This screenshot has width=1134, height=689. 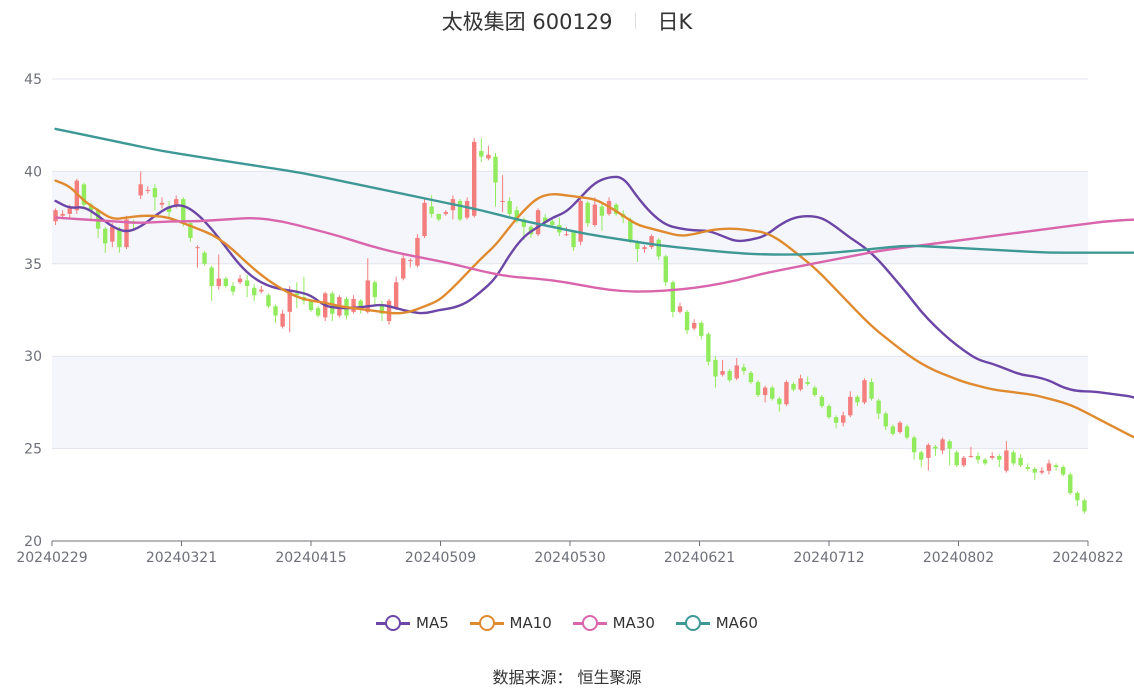 I want to click on legend-item-ma10: MA10, so click(x=510, y=623).